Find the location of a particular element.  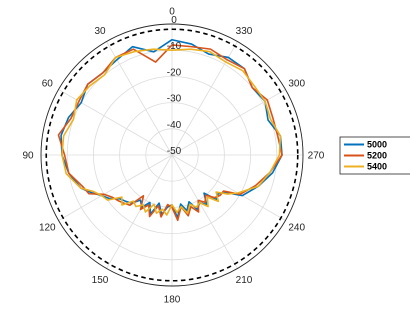

angle-tick-label: 300 is located at coordinates (296, 84).